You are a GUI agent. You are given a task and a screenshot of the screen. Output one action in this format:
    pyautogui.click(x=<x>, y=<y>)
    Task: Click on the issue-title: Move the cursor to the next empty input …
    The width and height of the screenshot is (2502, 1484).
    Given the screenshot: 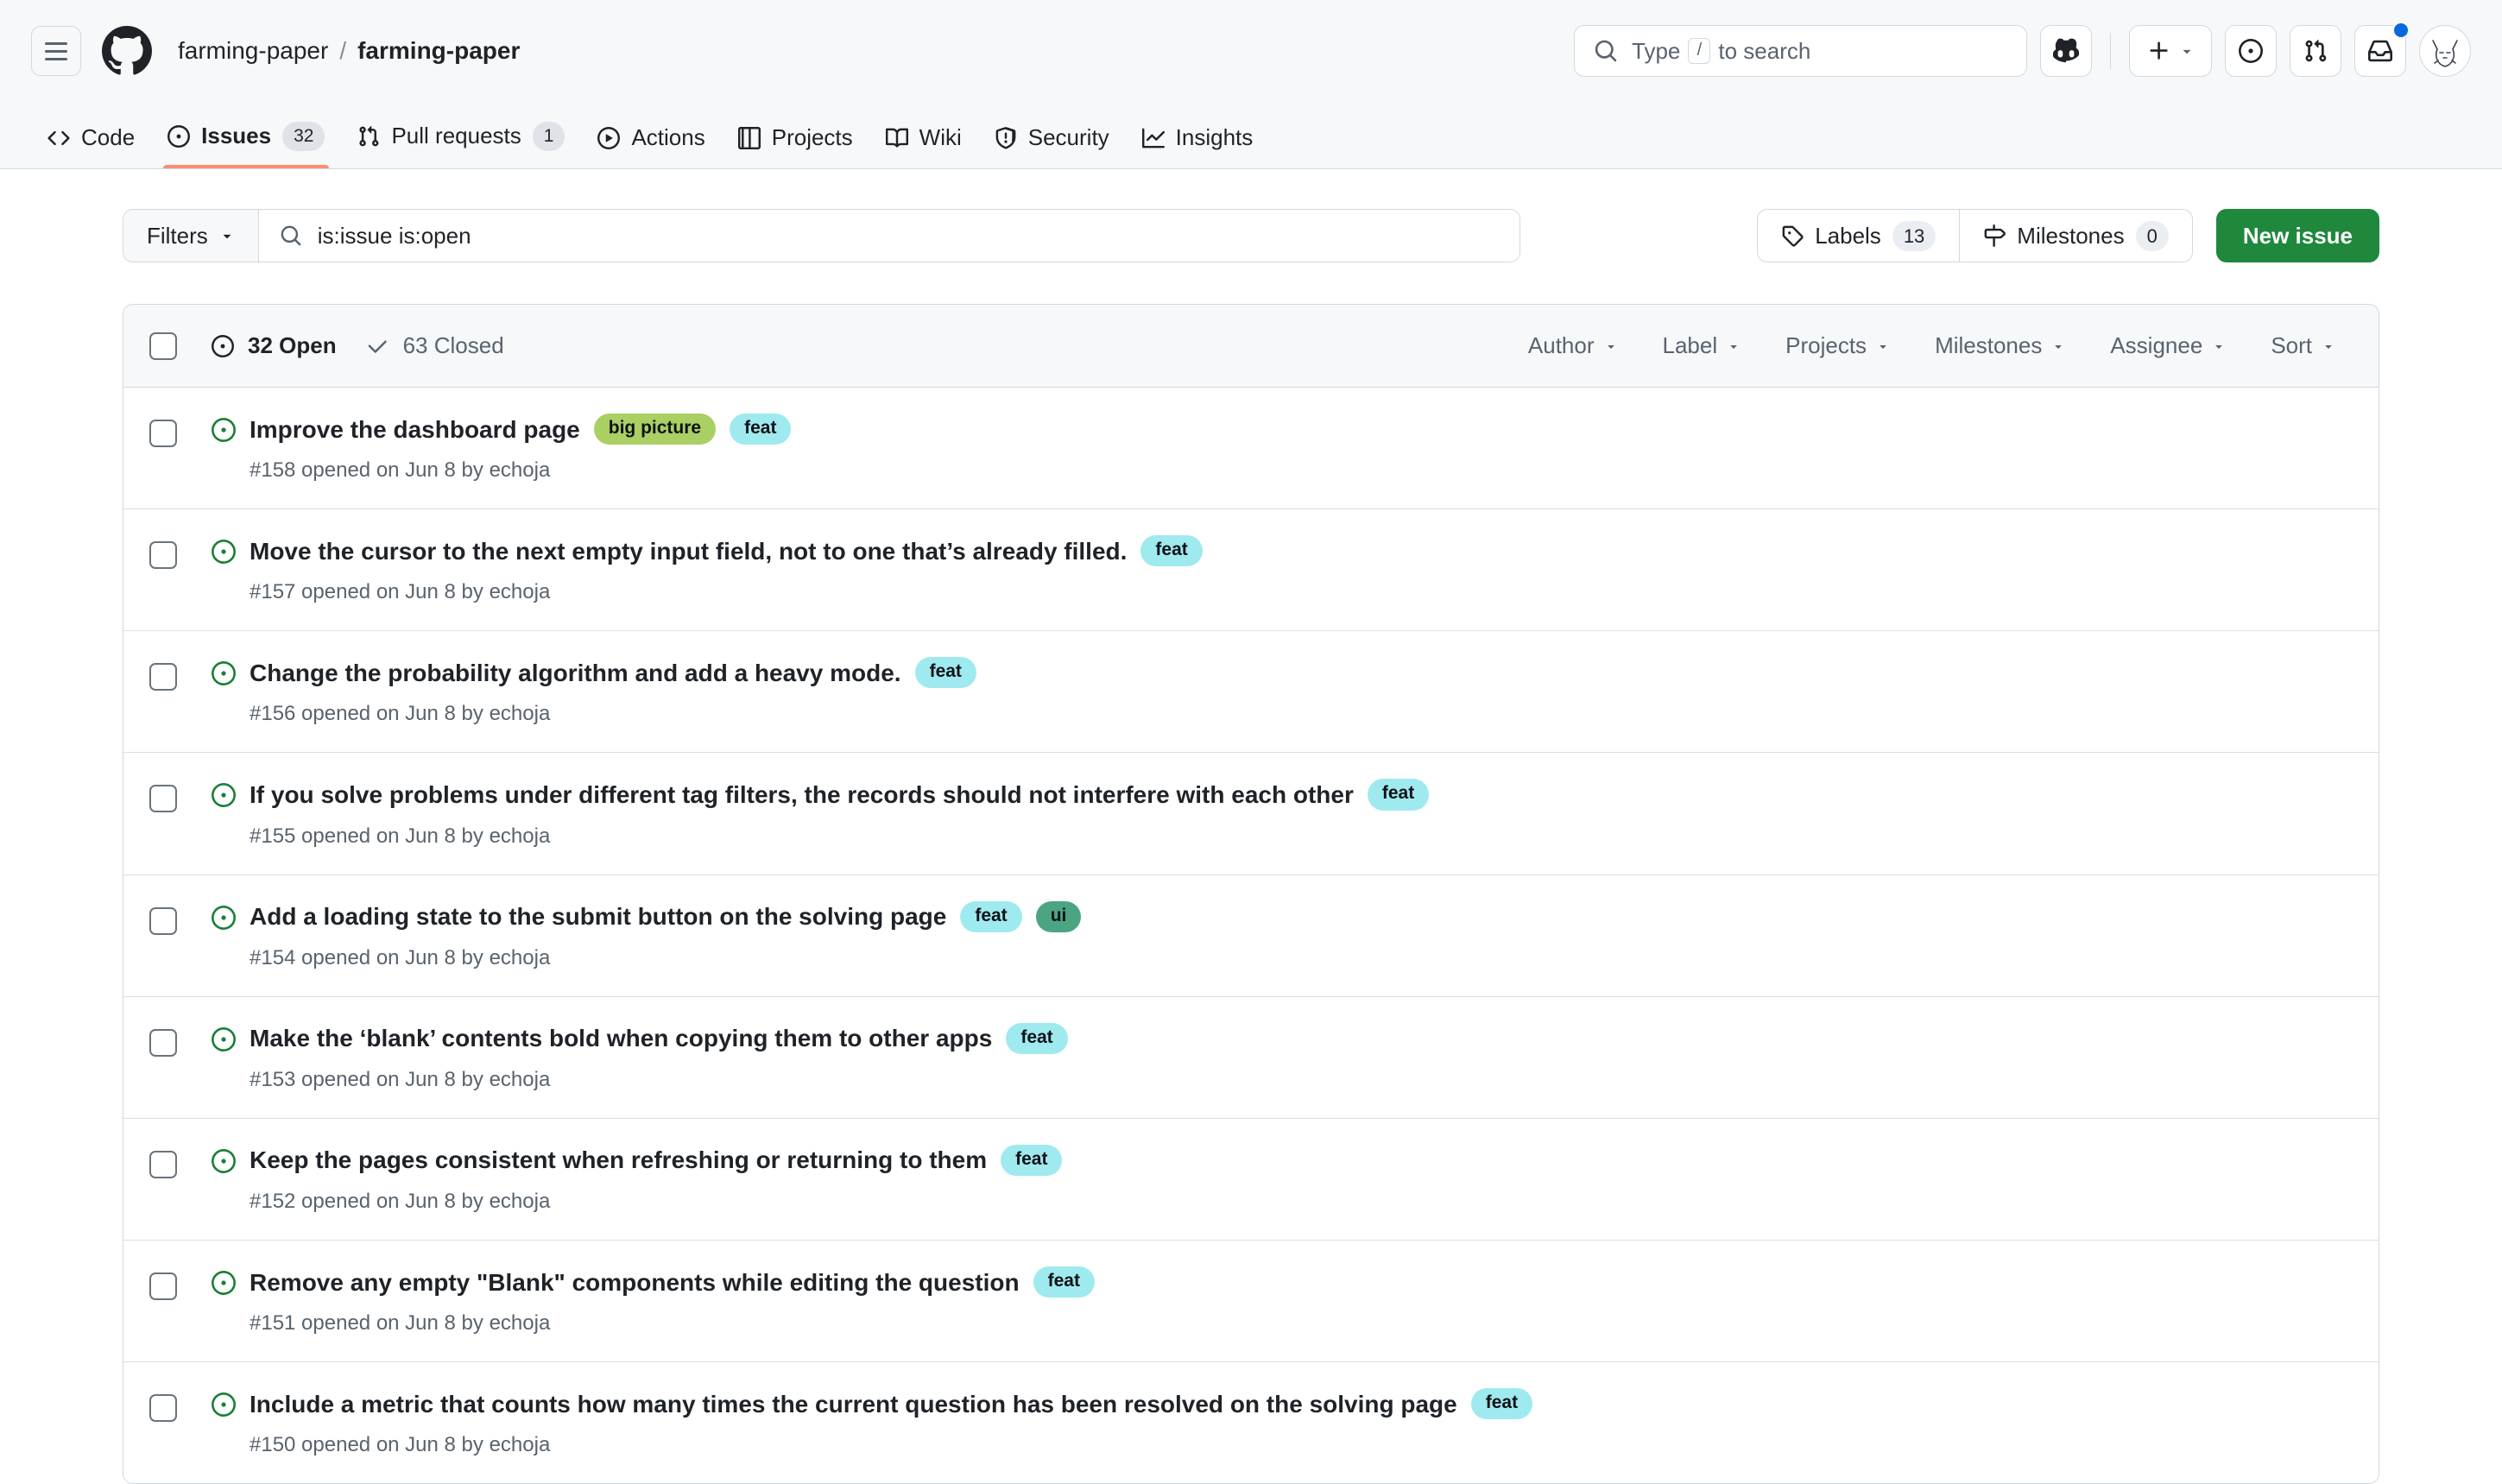 What is the action you would take?
    pyautogui.click(x=689, y=551)
    